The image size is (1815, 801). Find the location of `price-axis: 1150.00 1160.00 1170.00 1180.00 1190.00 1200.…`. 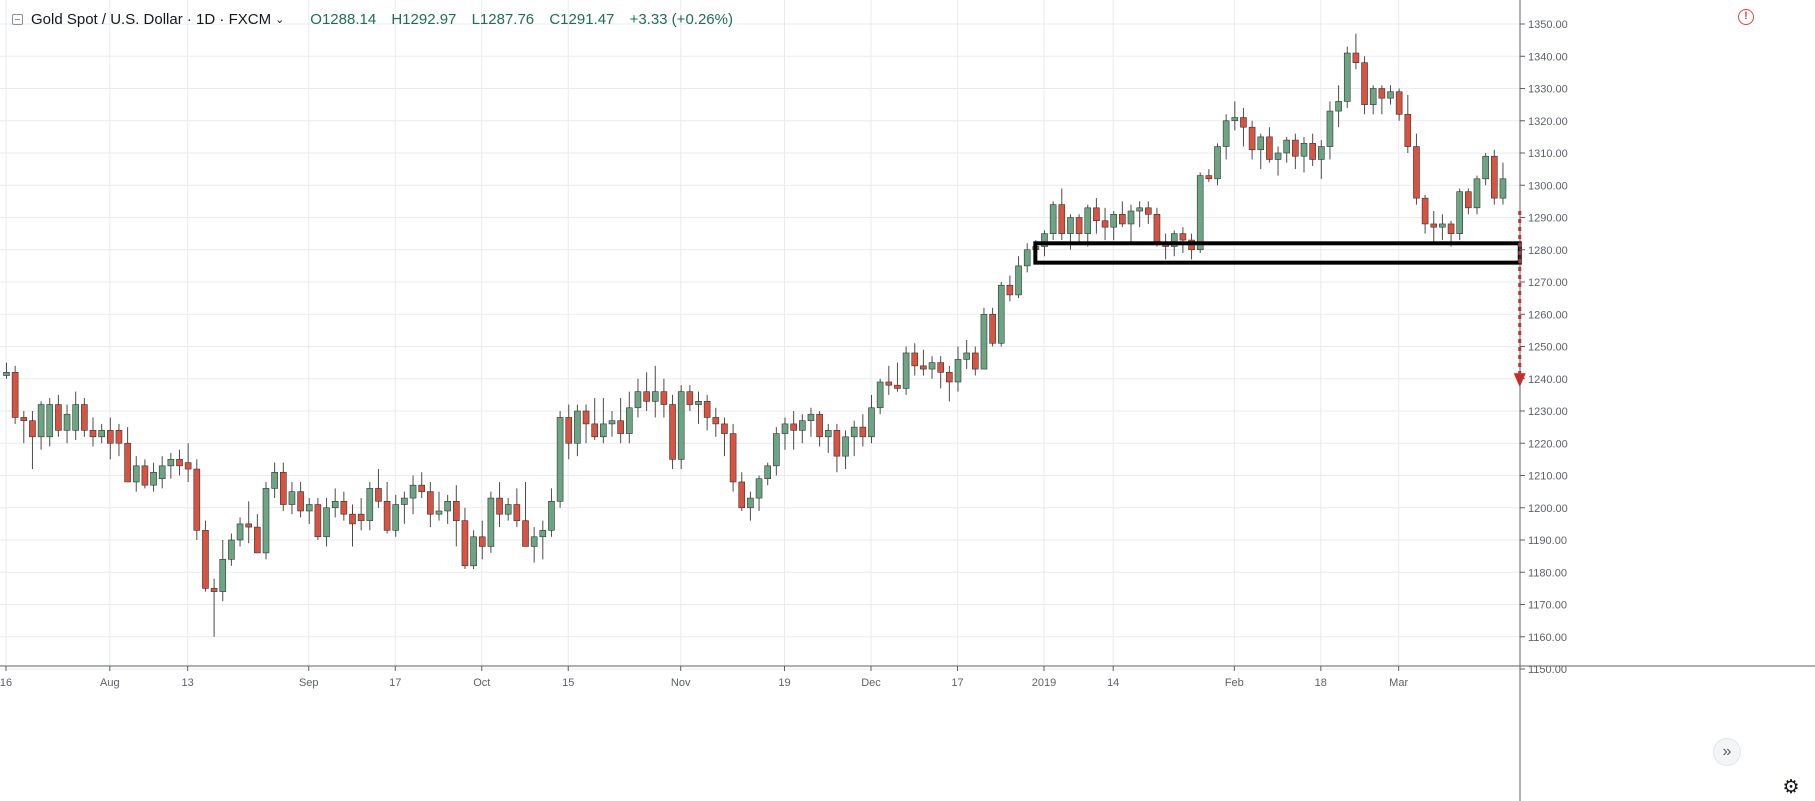

price-axis: 1150.00 1160.00 1170.00 1180.00 1190.00 1200.… is located at coordinates (1543, 400).